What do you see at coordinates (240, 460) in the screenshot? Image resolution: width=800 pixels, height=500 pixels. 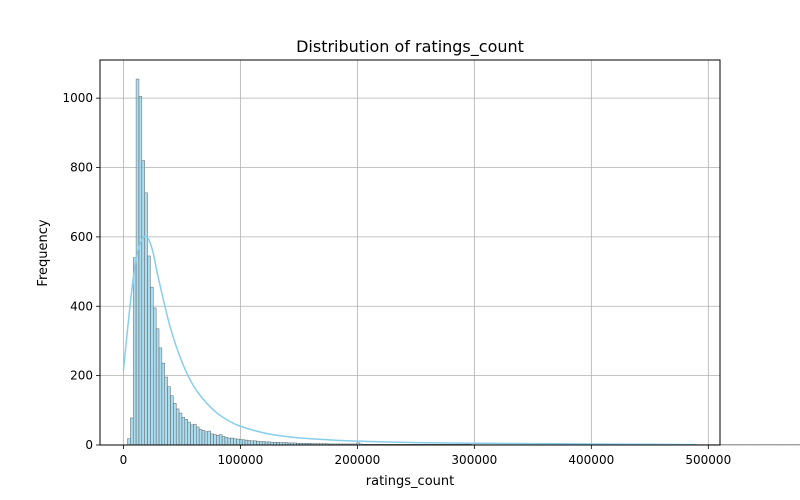 I see `x-tick-label: 100000` at bounding box center [240, 460].